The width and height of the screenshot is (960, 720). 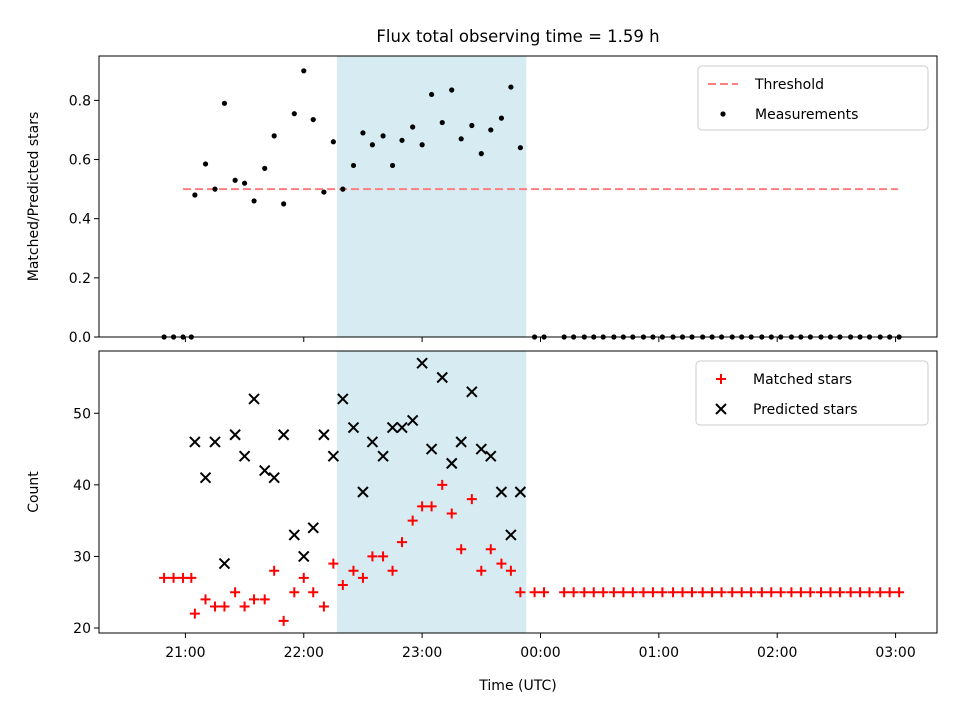 I want to click on y-tick-label: 0.0, so click(x=80, y=338).